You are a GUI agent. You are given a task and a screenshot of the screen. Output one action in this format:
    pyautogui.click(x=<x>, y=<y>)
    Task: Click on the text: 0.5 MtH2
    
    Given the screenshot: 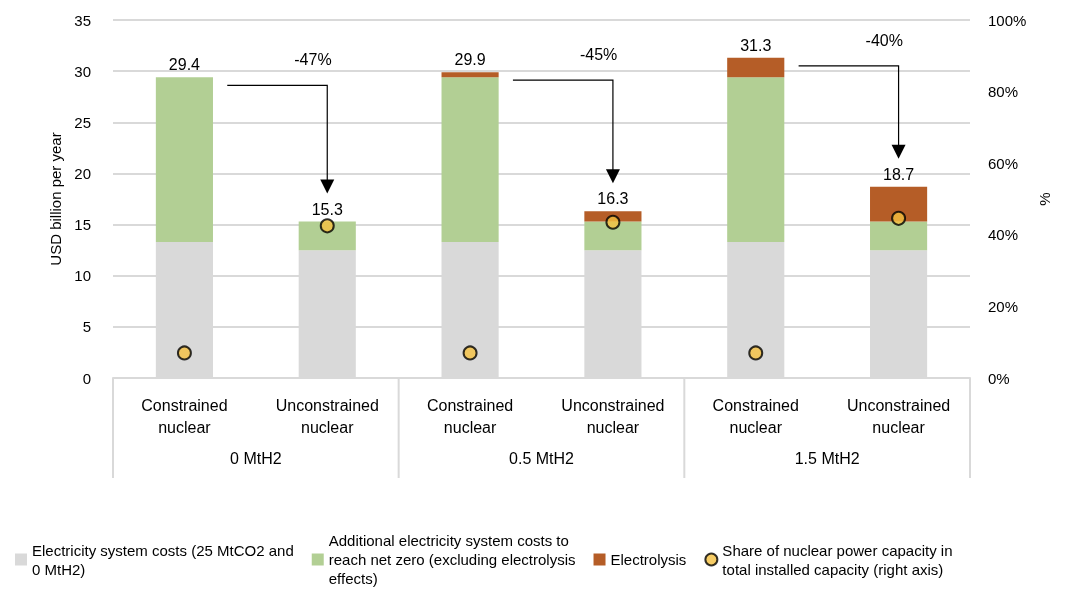 What is the action you would take?
    pyautogui.click(x=542, y=458)
    